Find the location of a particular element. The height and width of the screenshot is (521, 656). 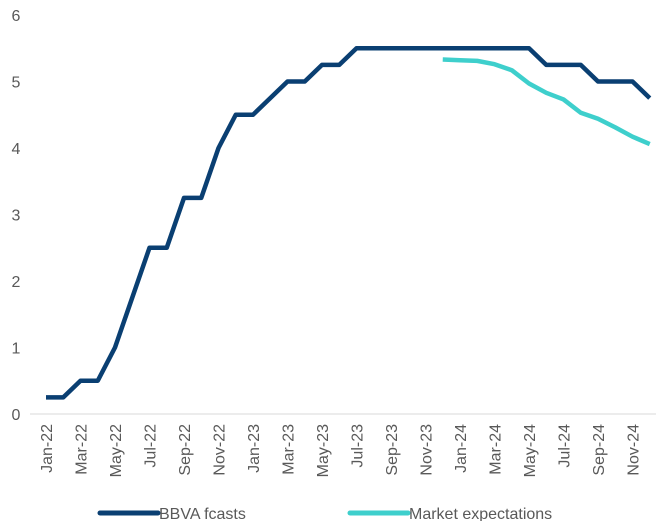

x-tick-label: May-23 is located at coordinates (323, 450).